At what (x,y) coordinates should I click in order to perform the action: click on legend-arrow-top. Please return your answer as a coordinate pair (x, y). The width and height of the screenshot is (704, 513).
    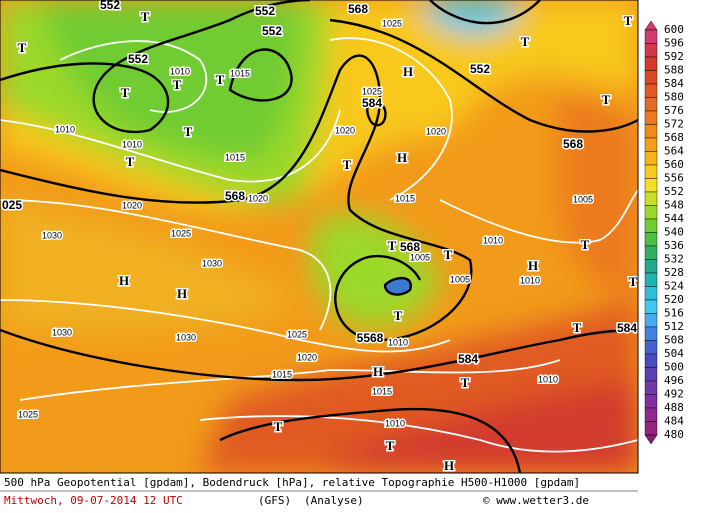
    Looking at the image, I should click on (651, 25).